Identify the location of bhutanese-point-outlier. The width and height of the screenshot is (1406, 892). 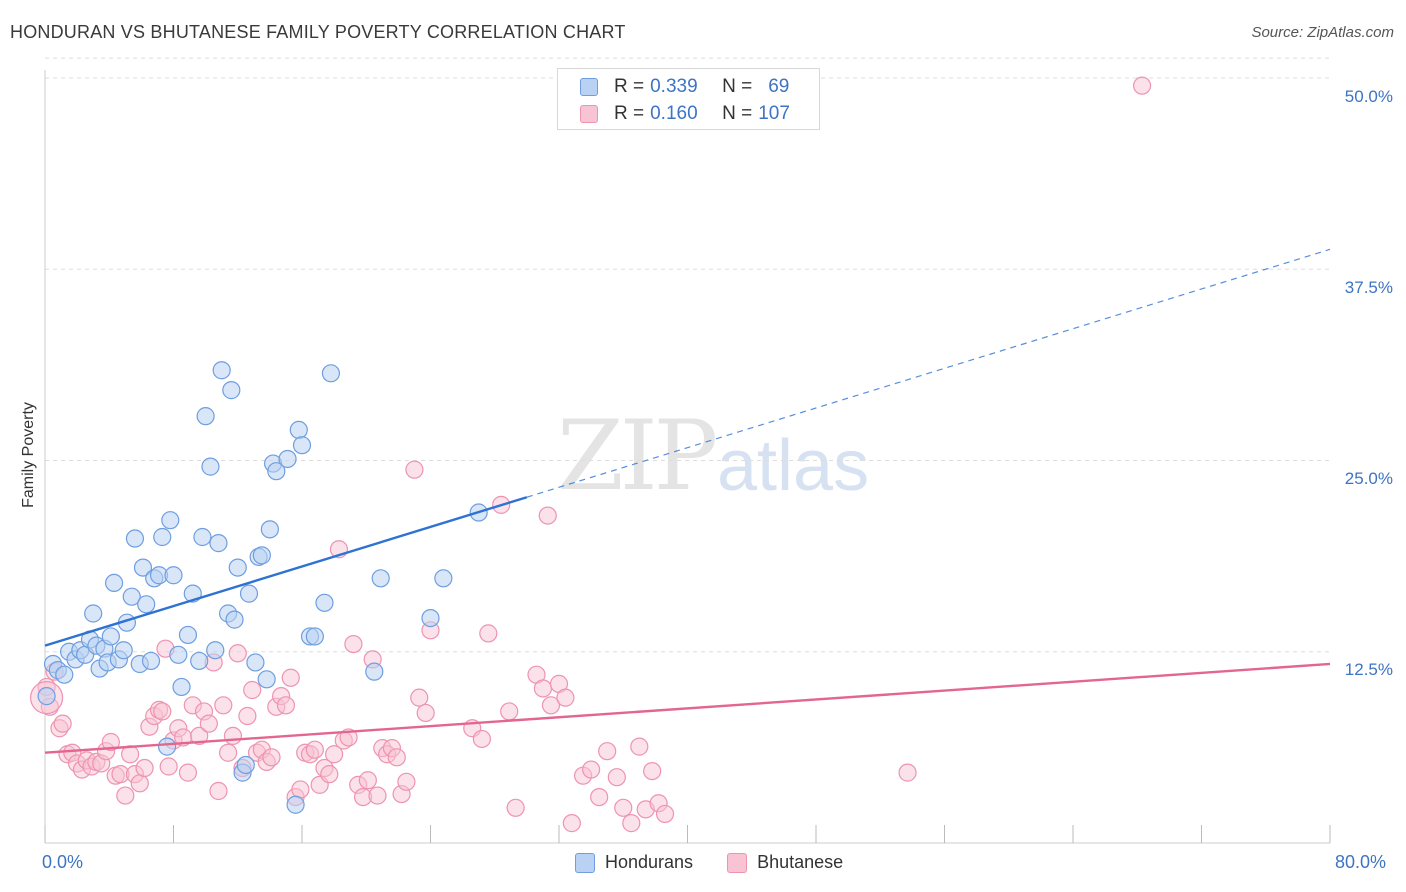
(1142, 85).